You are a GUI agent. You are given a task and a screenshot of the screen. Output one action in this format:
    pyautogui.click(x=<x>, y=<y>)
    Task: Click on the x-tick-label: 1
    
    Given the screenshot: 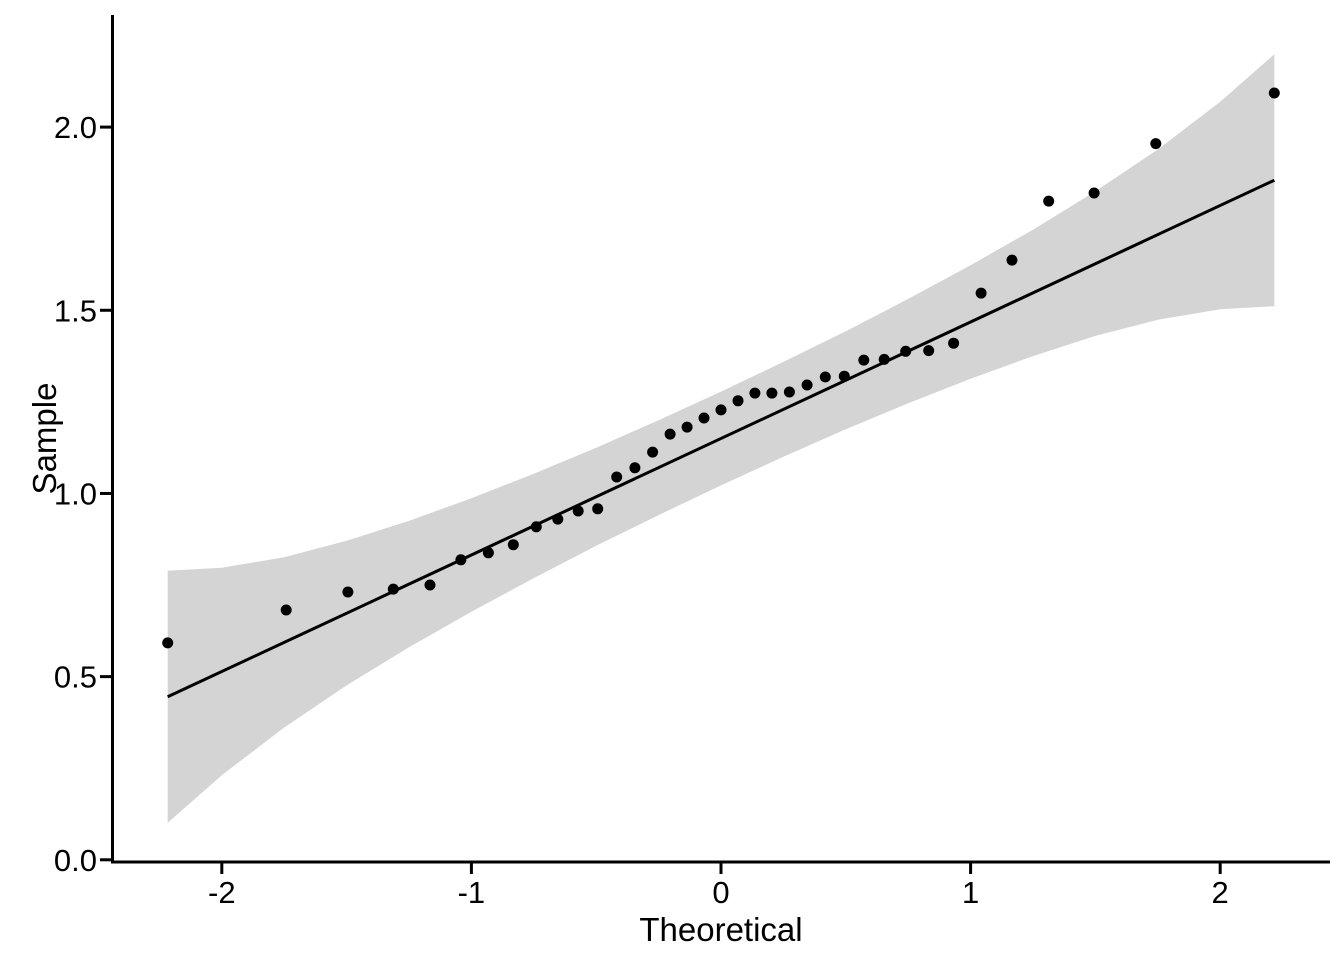 What is the action you would take?
    pyautogui.click(x=970, y=892)
    